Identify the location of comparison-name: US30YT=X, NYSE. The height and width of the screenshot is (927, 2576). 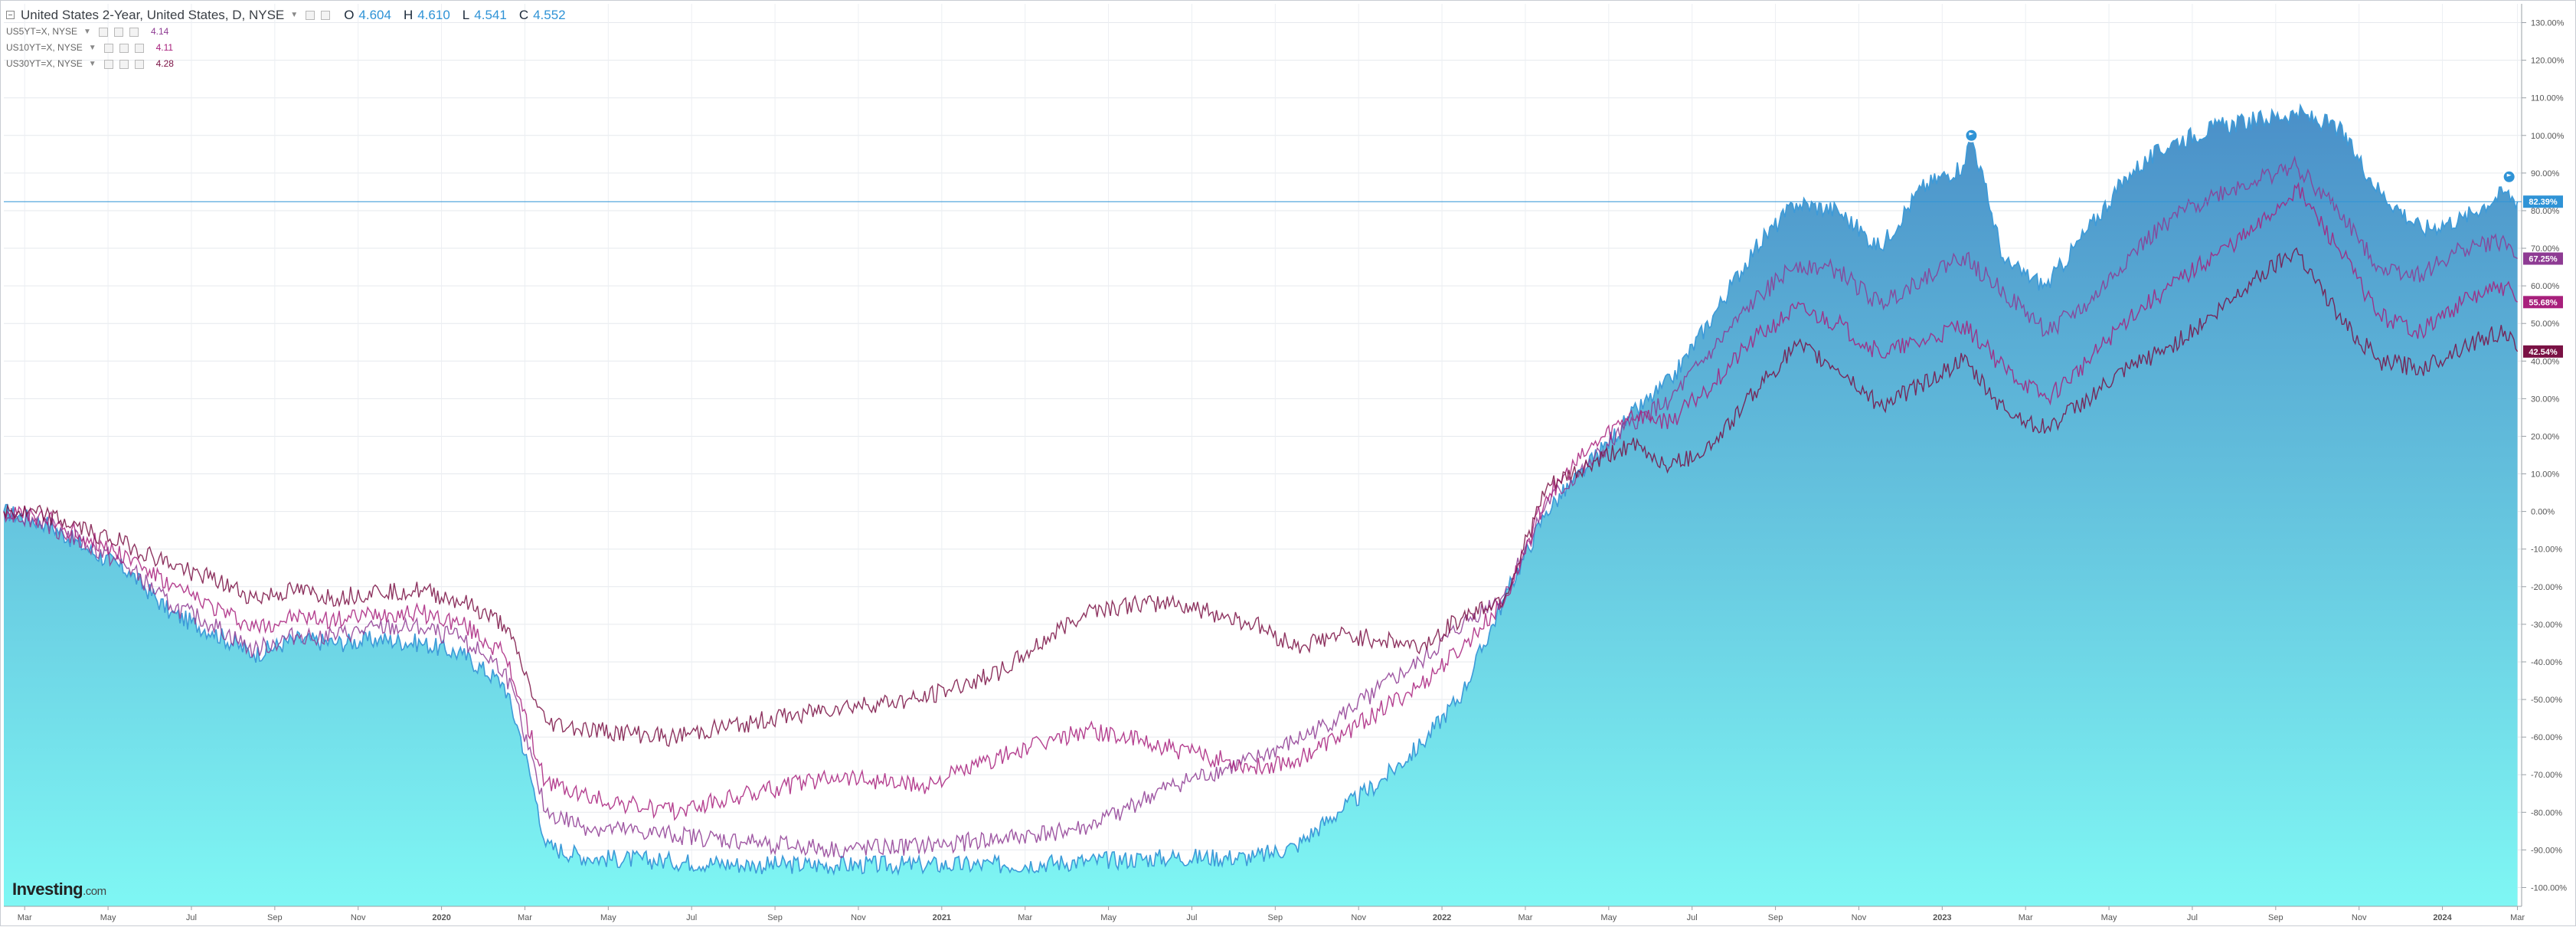
(44, 63).